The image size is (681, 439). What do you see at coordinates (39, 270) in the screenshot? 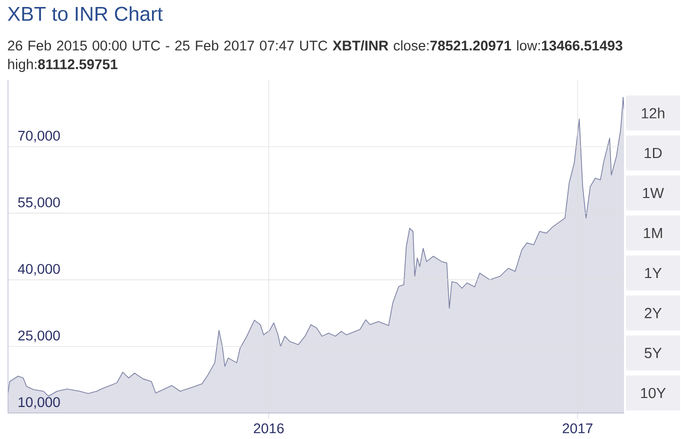
I see `y-tick-label: 40,000` at bounding box center [39, 270].